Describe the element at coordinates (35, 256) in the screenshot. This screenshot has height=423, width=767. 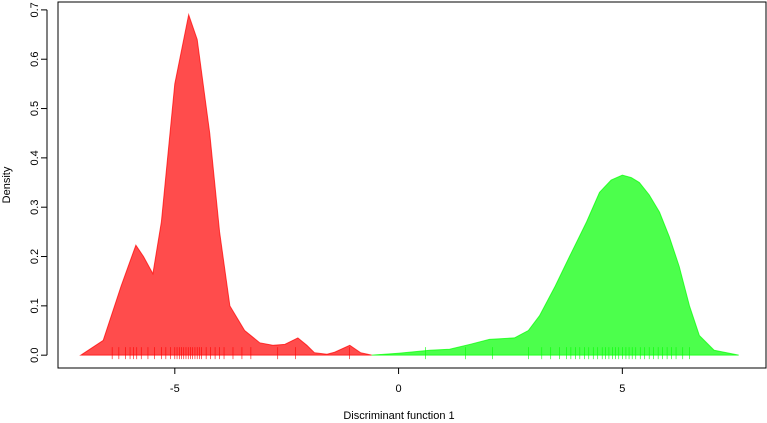
I see `y-tick-label: 0.2` at that location.